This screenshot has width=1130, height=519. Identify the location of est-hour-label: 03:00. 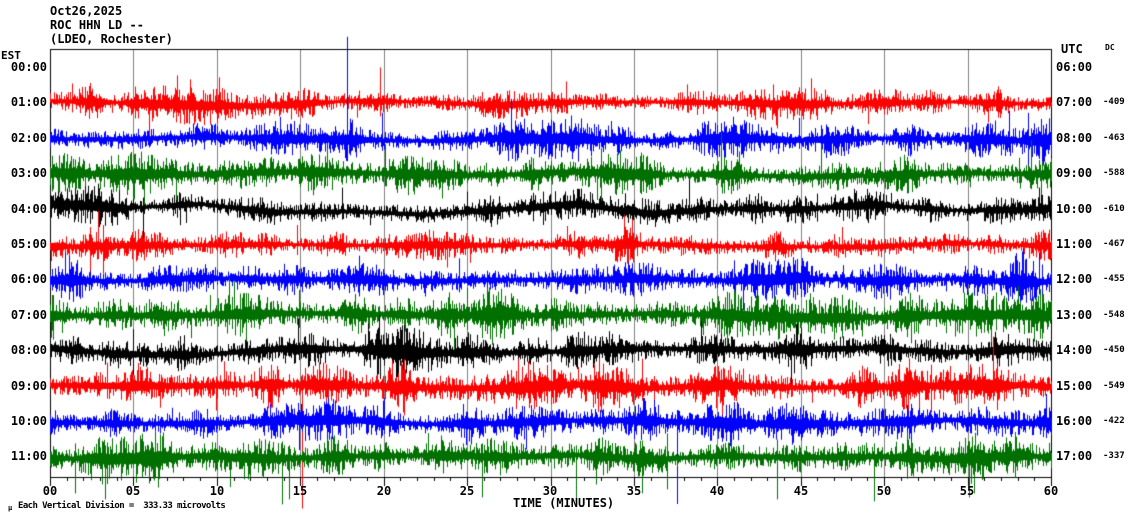
(28, 173).